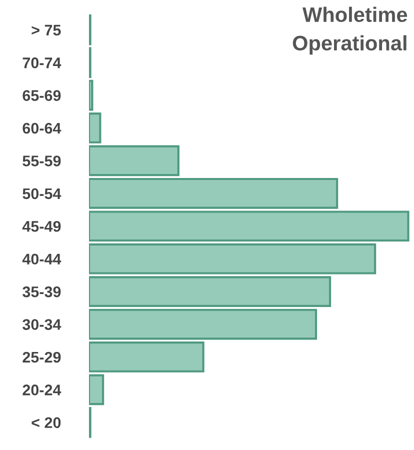 This screenshot has height=450, width=414. What do you see at coordinates (42, 62) in the screenshot?
I see `y-tick-label: 70-74` at bounding box center [42, 62].